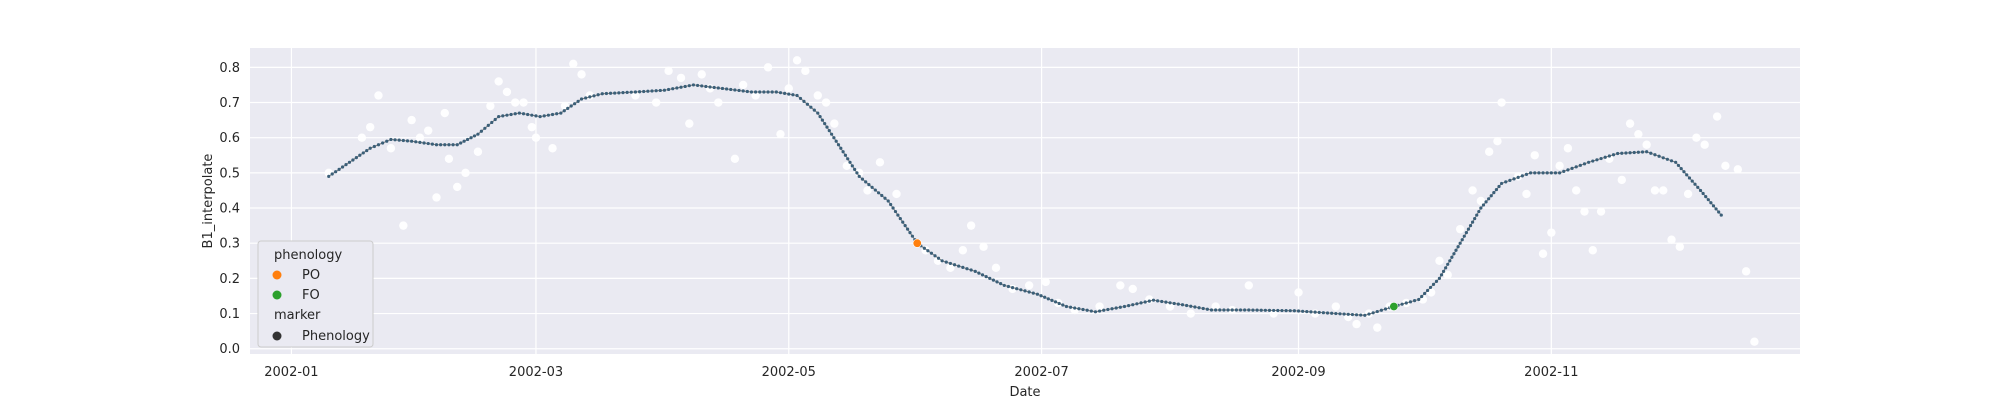  I want to click on x-tick-label: 2002-09, so click(1298, 372).